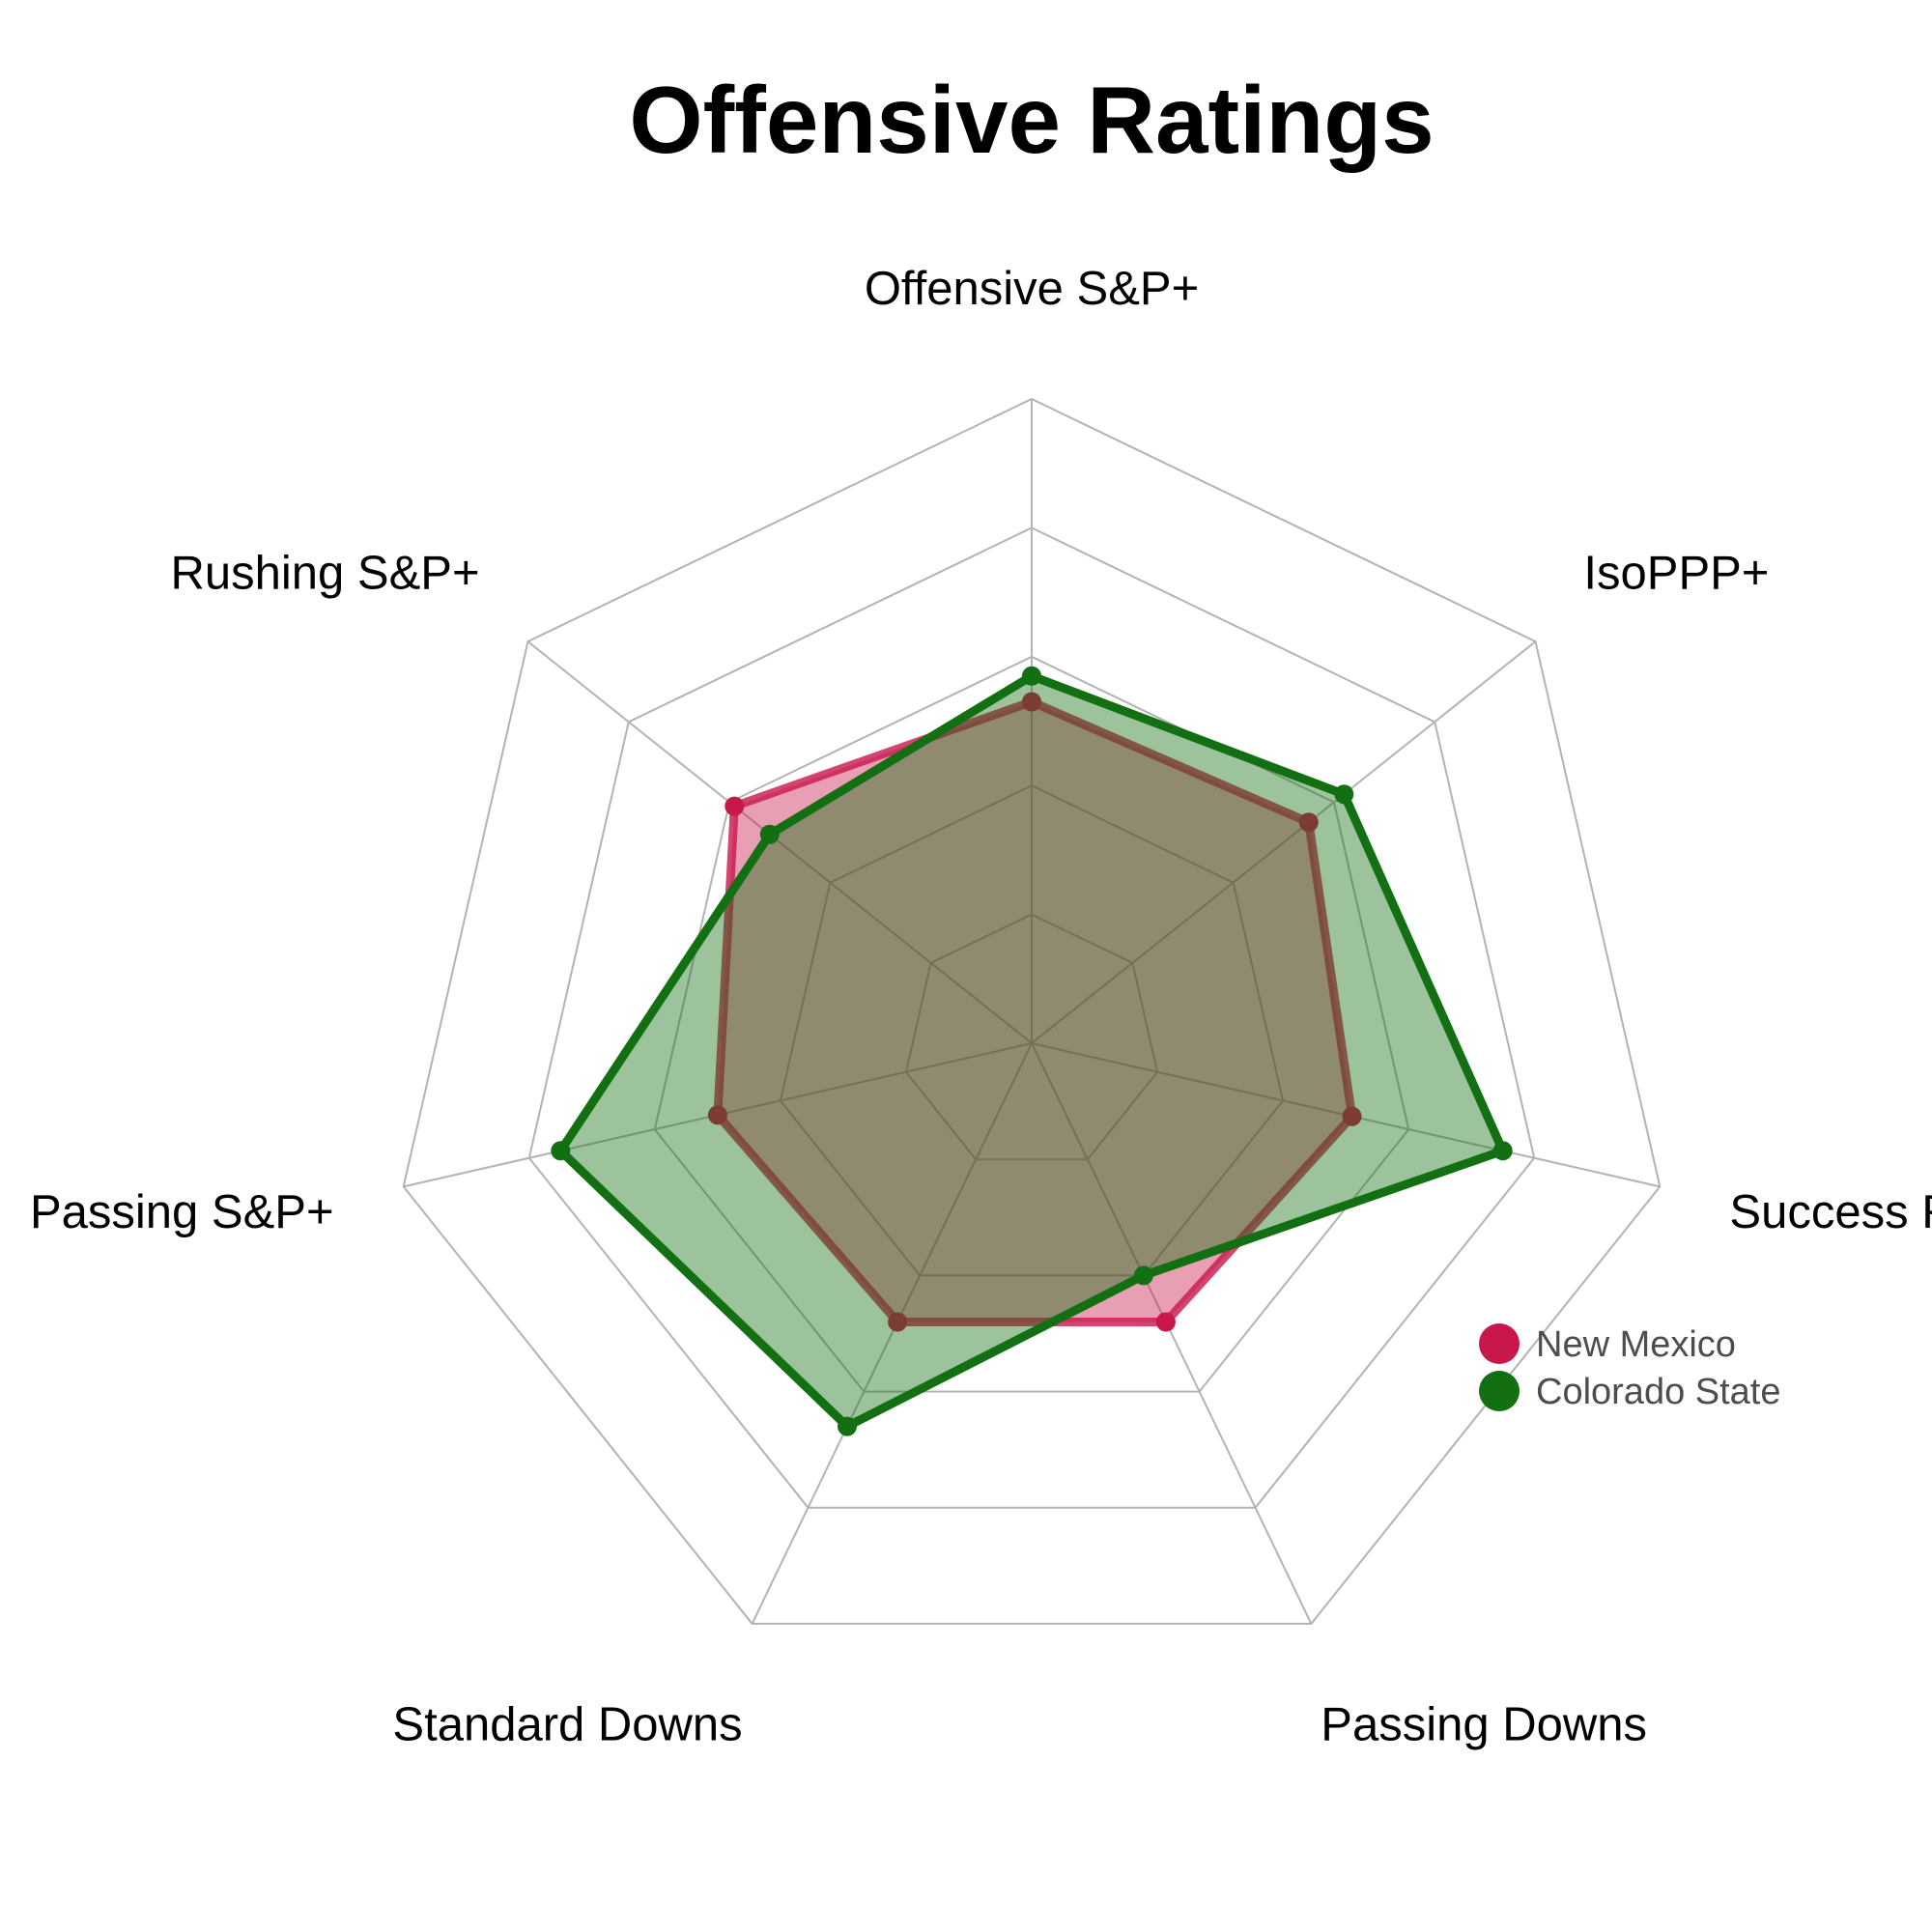  Describe the element at coordinates (1830, 1212) in the screenshot. I see `axis-label: Success Rate` at that location.